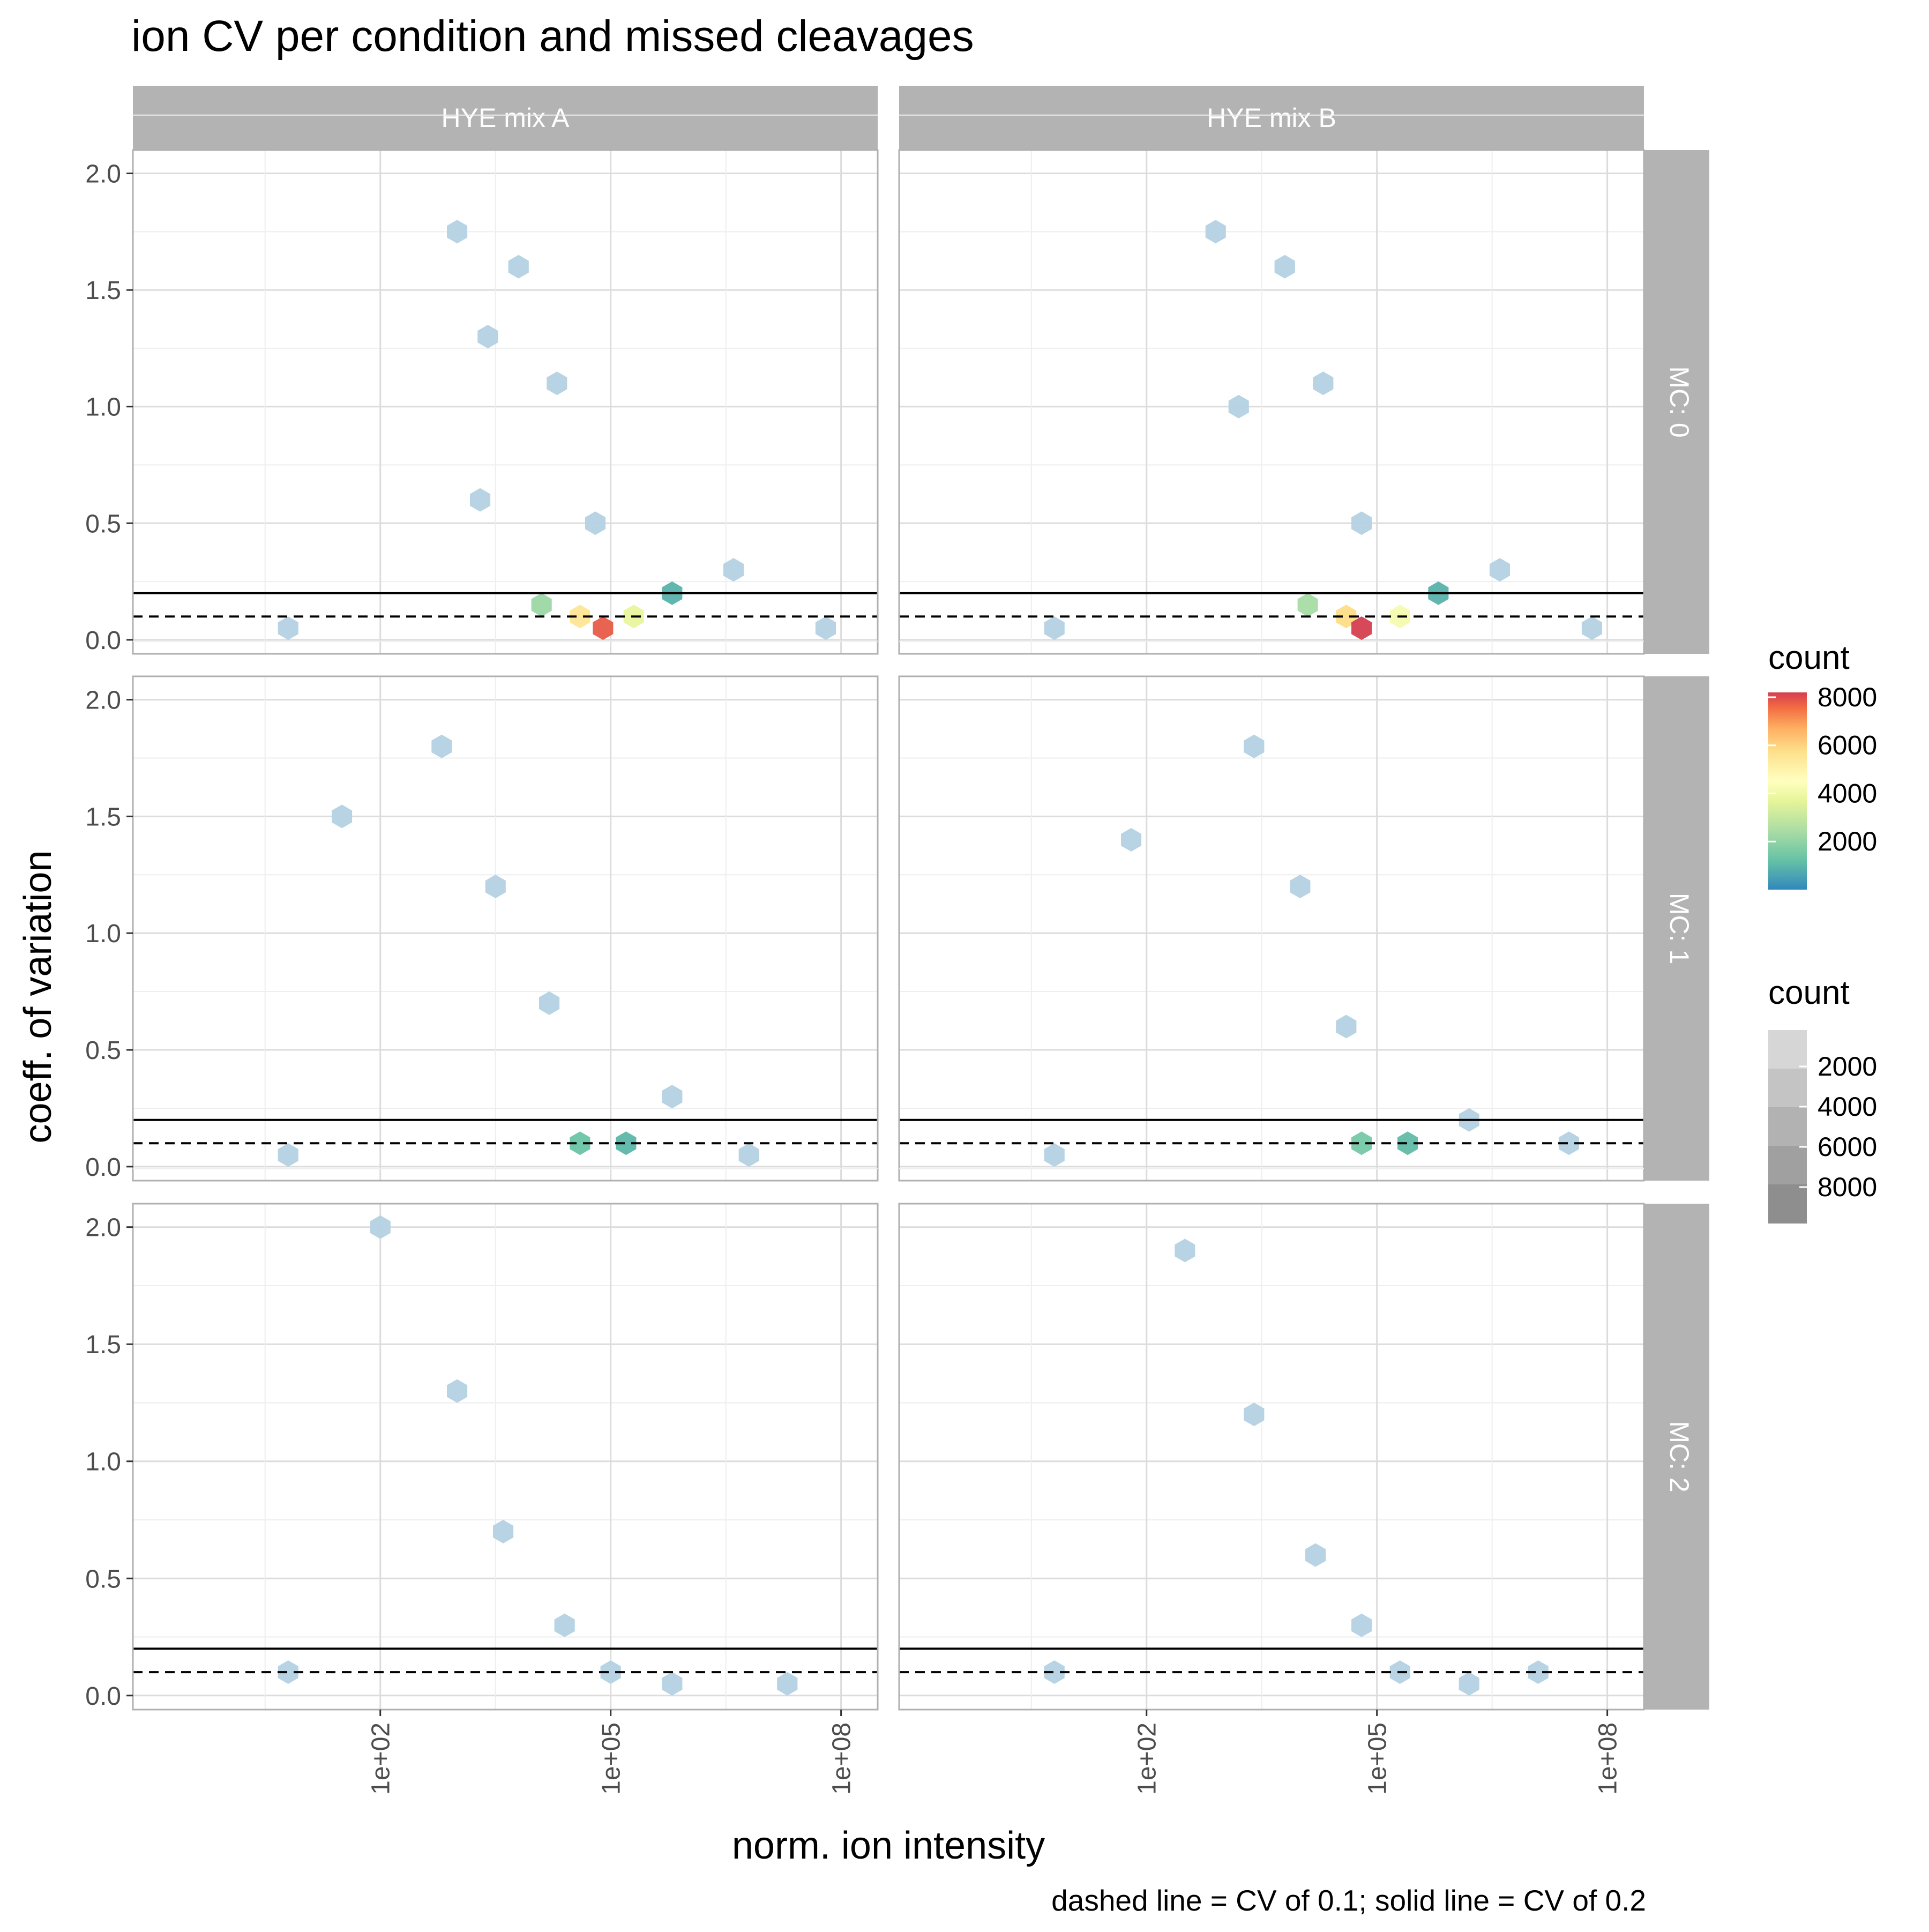  I want to click on legend-colorbar-title: count, so click(1809, 657).